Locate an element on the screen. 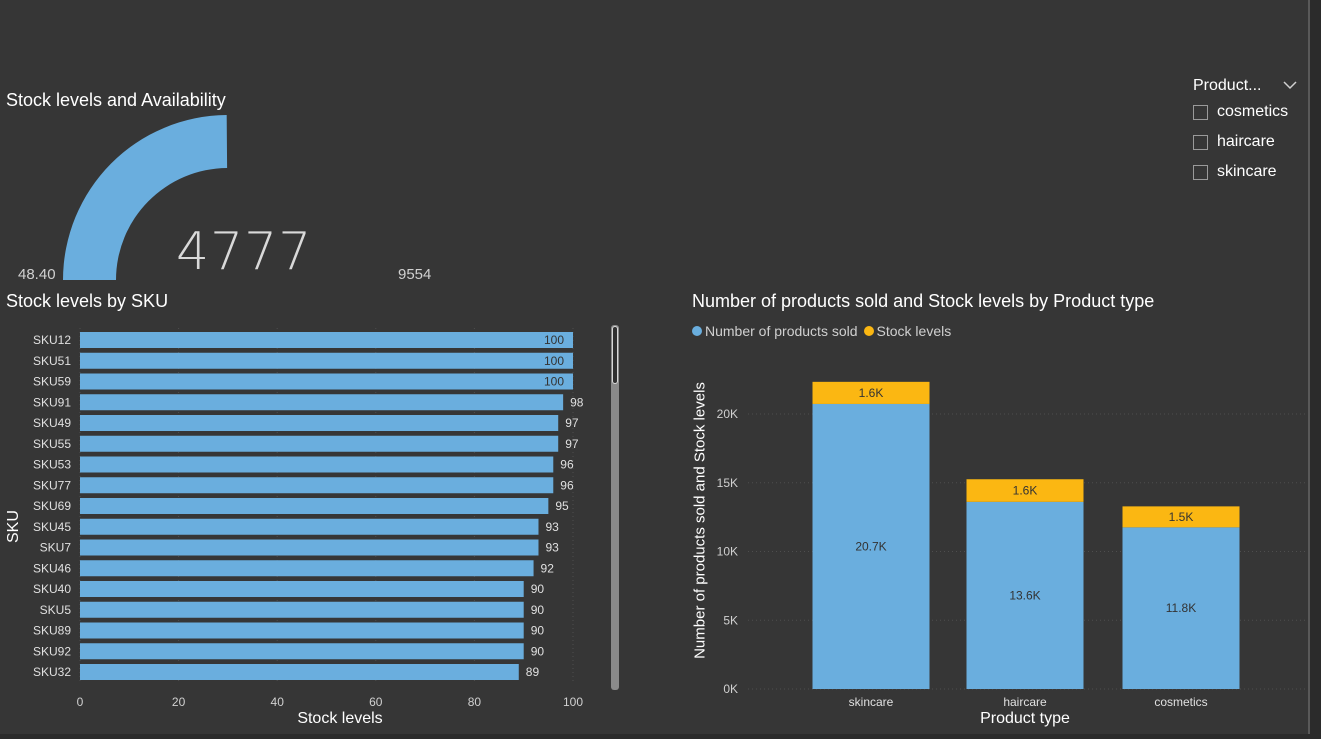  sku-chart-title: Stock levels by SKU is located at coordinates (87, 301).